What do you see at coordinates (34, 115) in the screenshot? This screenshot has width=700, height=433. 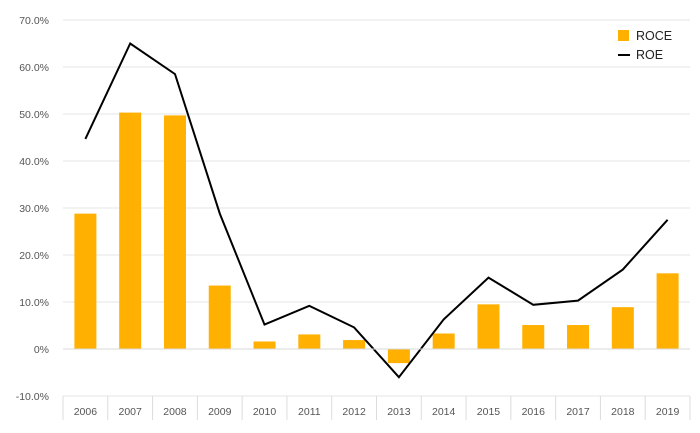 I see `y-tick-label: 50.0%` at bounding box center [34, 115].